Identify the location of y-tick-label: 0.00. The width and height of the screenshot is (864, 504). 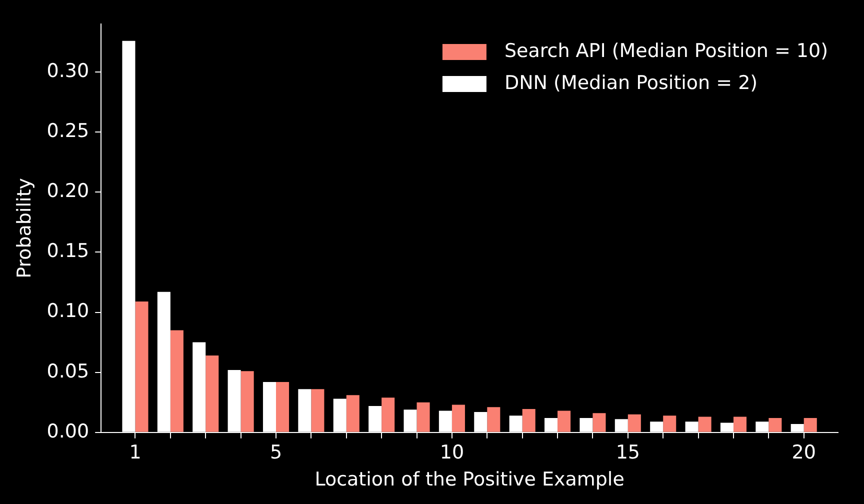
(68, 431).